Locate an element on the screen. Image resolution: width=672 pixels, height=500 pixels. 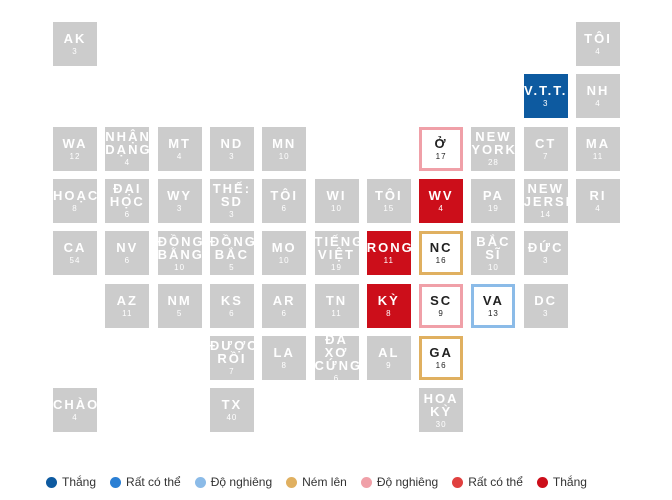
state-label: HOẠC is located at coordinates (76, 195).